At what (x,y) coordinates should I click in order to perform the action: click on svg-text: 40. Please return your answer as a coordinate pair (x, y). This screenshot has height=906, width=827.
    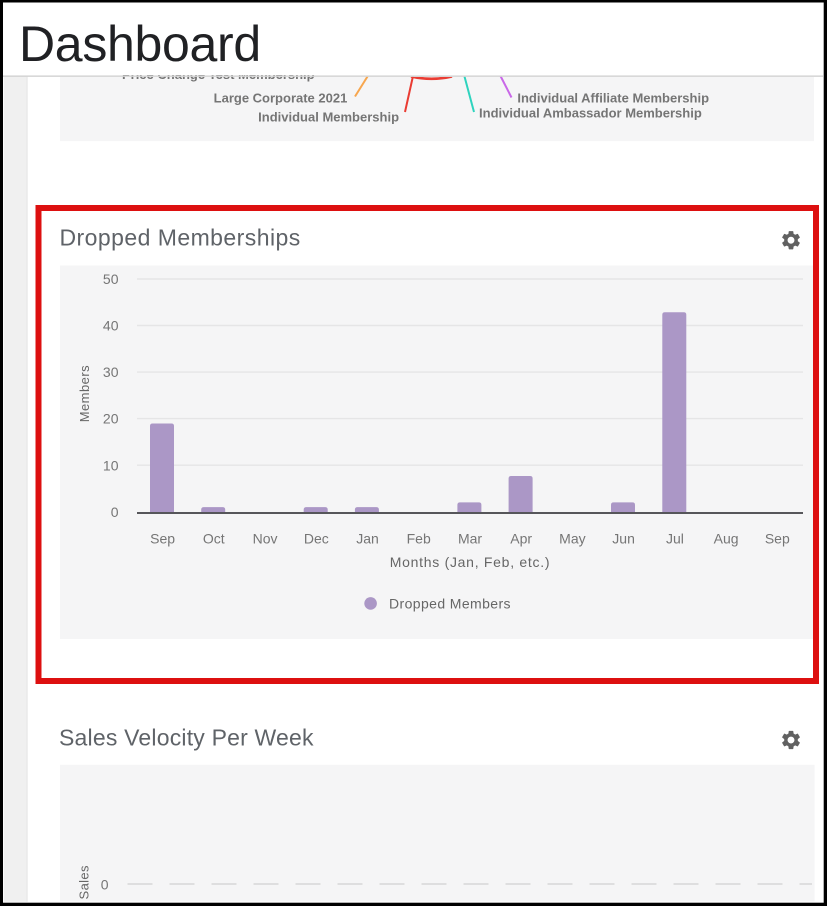
    Looking at the image, I should click on (111, 326).